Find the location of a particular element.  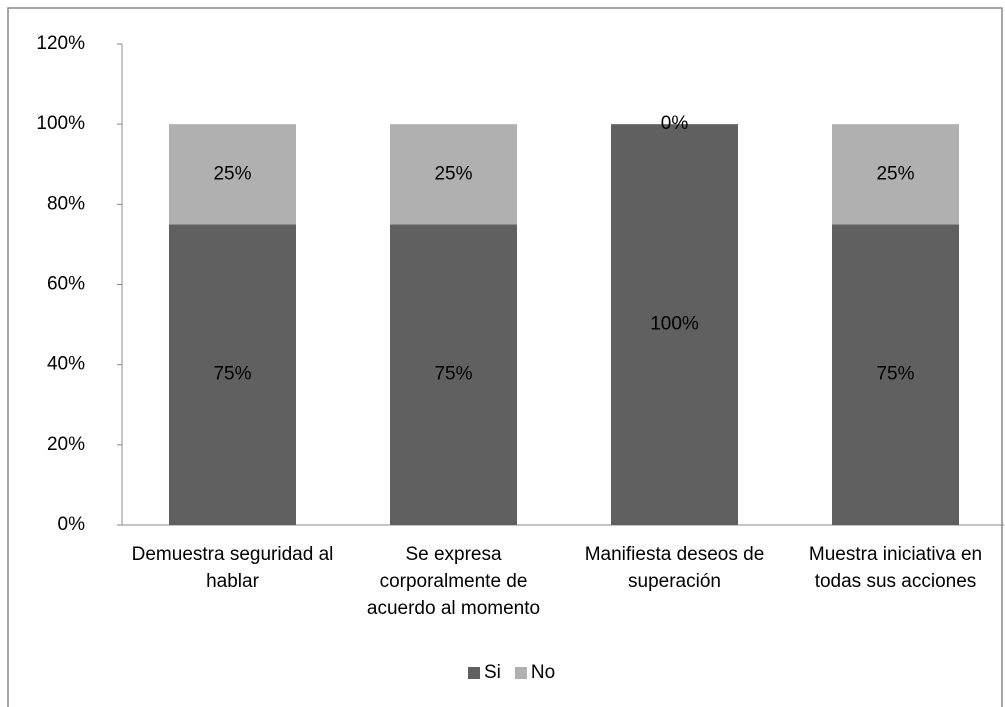

y-tick-label: 20% is located at coordinates (66, 444).